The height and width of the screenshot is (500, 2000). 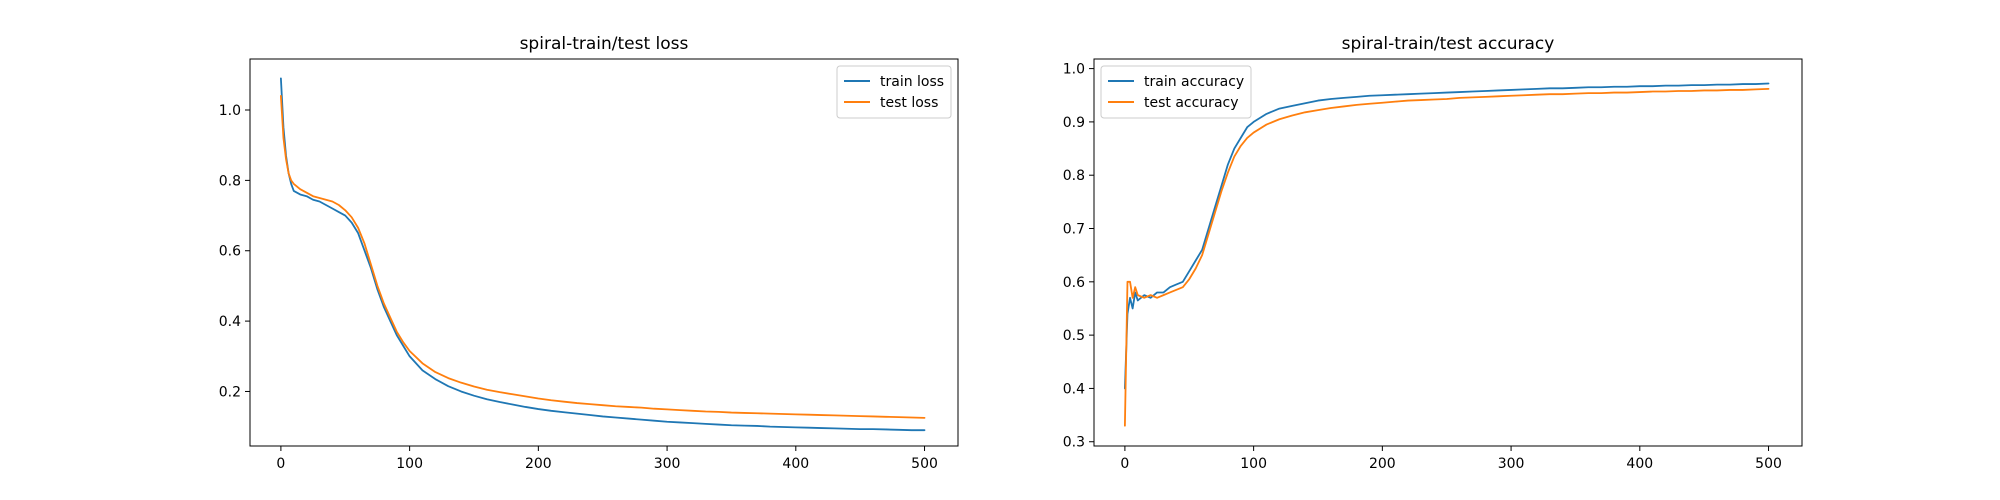 What do you see at coordinates (230, 181) in the screenshot?
I see `loss-y-tick-label: 0.8` at bounding box center [230, 181].